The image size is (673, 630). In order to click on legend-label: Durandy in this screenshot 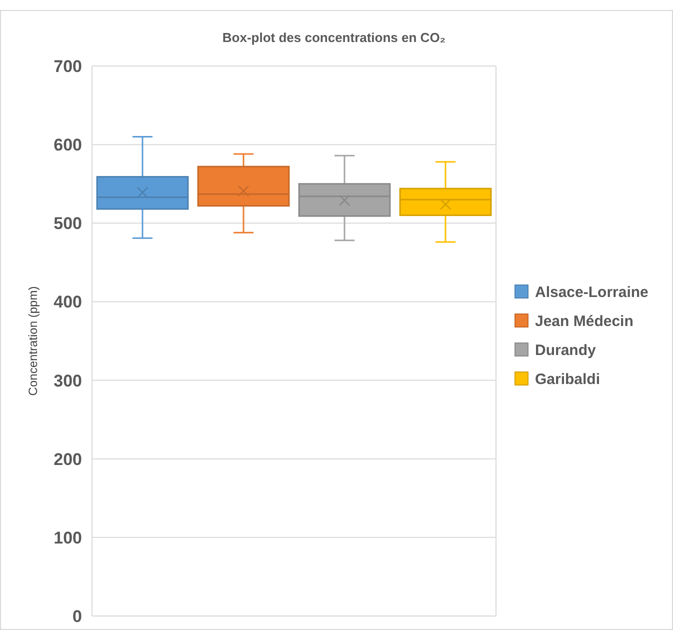, I will do `click(565, 350)`.